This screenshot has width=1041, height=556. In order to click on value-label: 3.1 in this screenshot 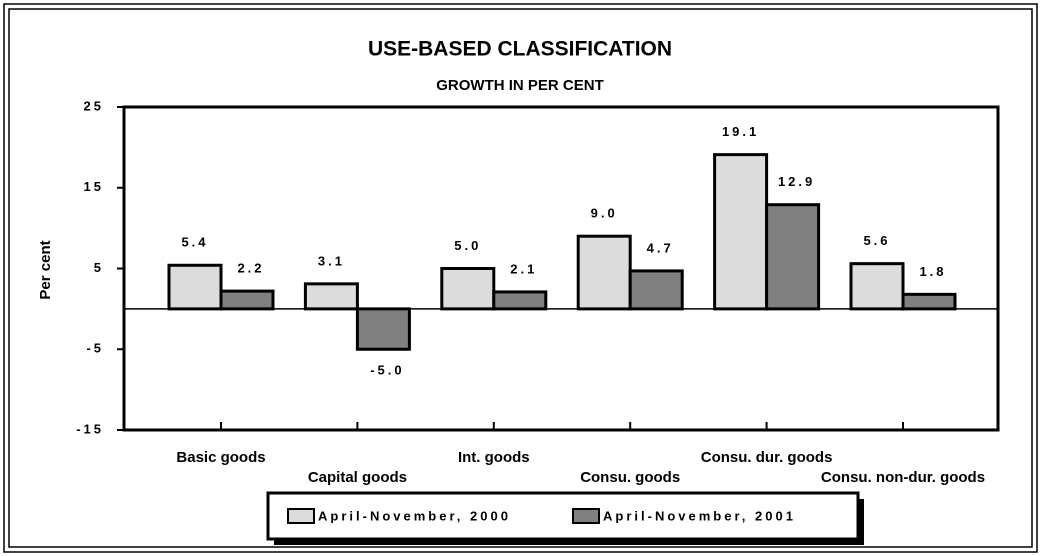, I will do `click(331, 260)`.